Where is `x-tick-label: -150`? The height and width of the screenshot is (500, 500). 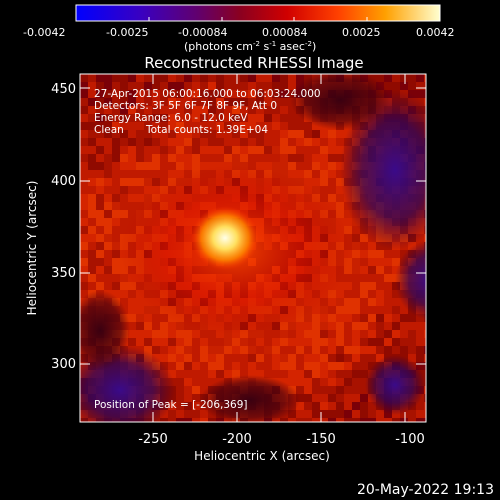
x-tick-label: -150 is located at coordinates (321, 439).